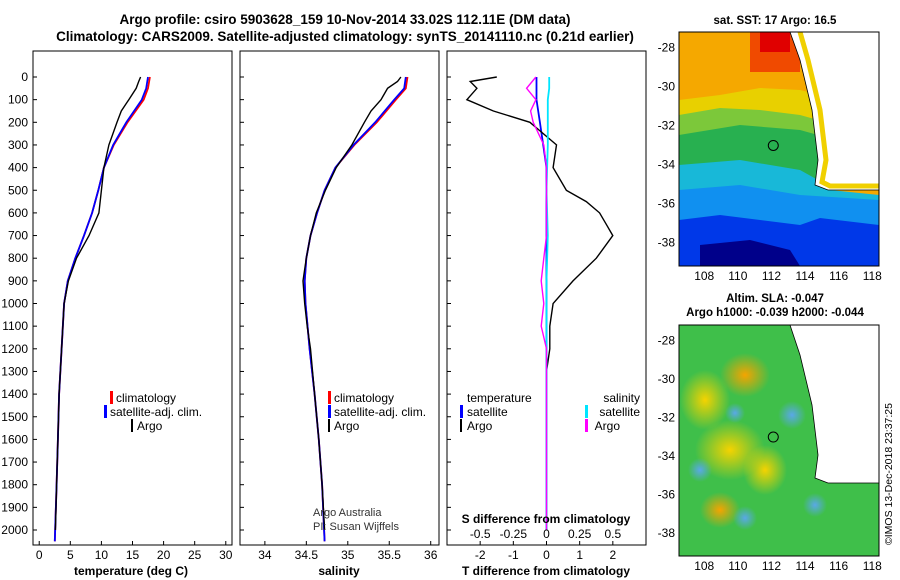 This screenshot has width=900, height=580. What do you see at coordinates (579, 555) in the screenshot?
I see `x-tick-label: 1` at bounding box center [579, 555].